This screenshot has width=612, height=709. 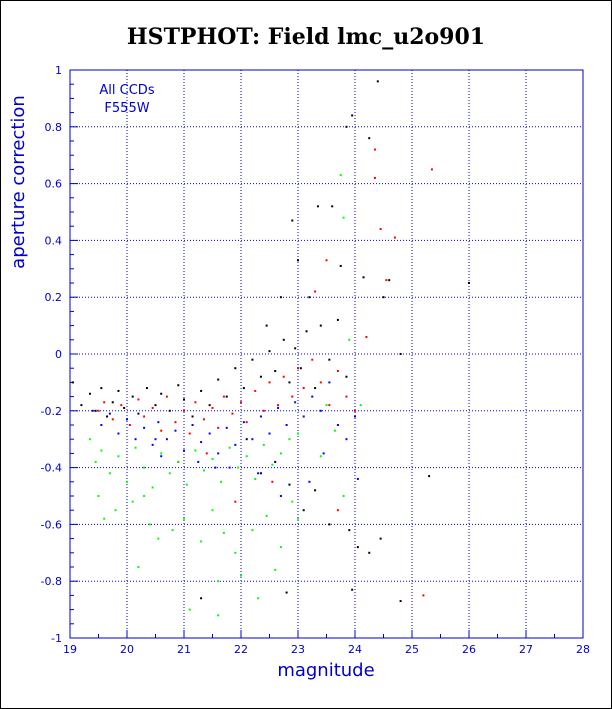 What do you see at coordinates (412, 649) in the screenshot?
I see `x-tick-label: 25` at bounding box center [412, 649].